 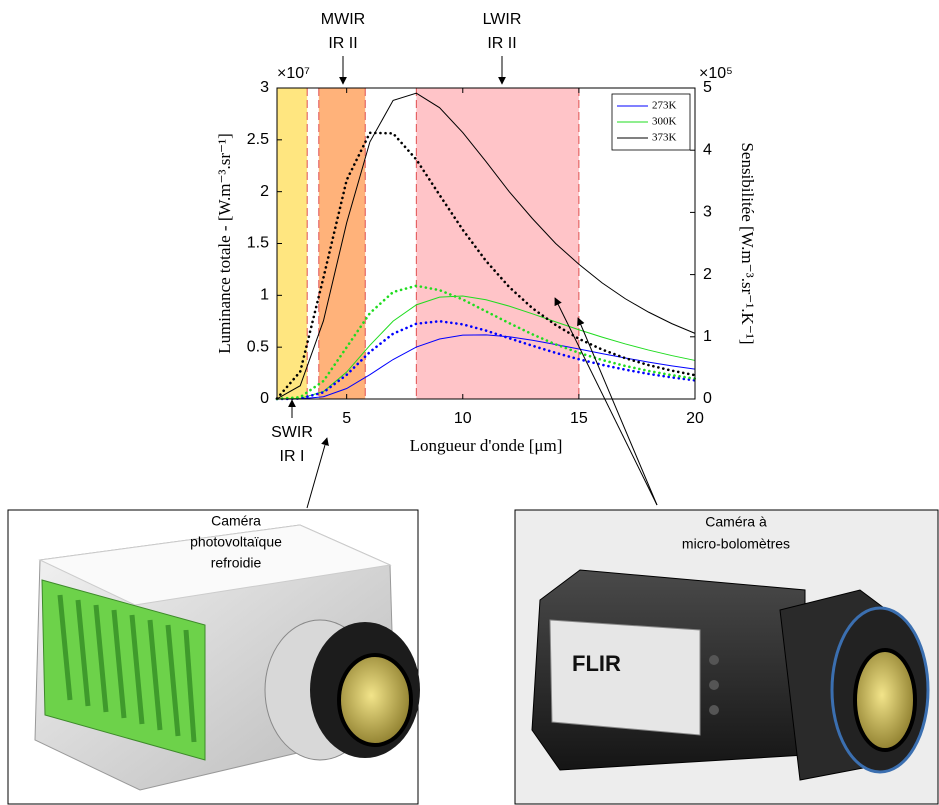 I want to click on photo-caption: Caméra à, so click(x=736, y=522).